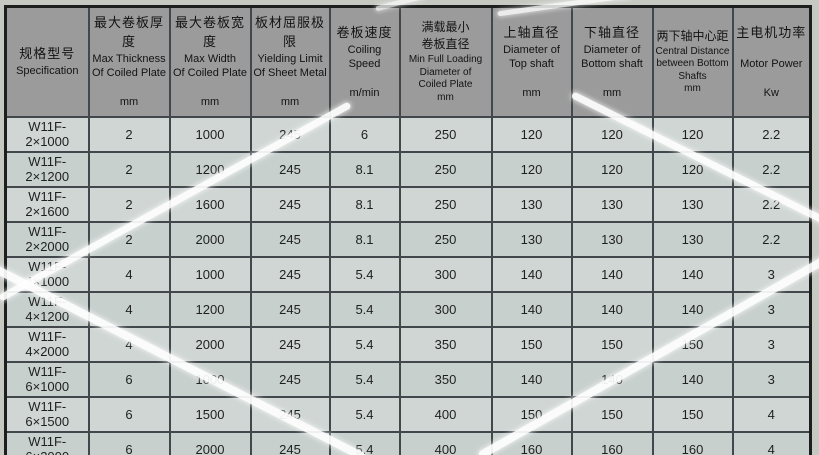 Image resolution: width=819 pixels, height=455 pixels. I want to click on value-cell: 1500, so click(210, 414).